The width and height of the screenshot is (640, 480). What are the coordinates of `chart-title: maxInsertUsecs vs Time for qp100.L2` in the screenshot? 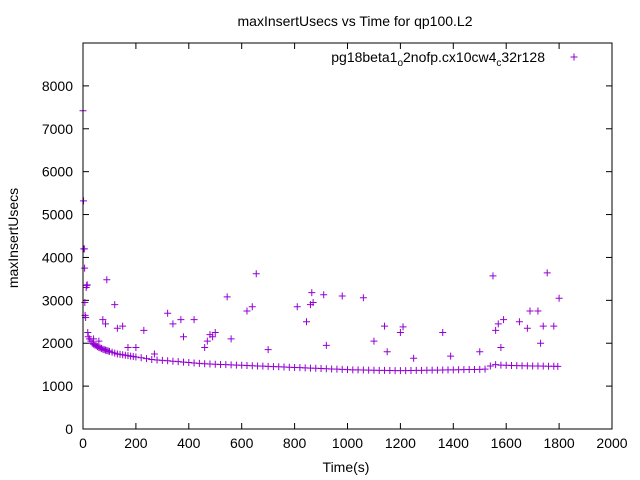 It's located at (355, 21).